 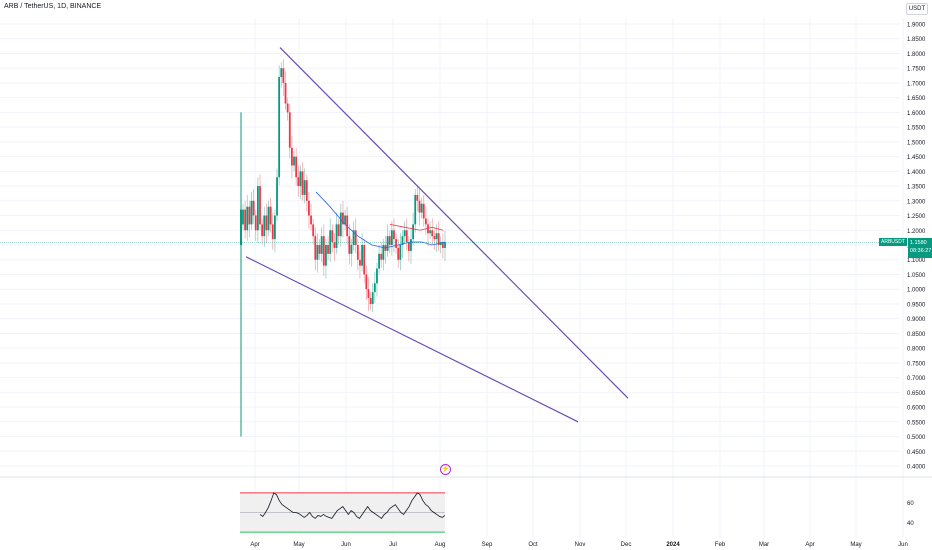 I want to click on time-tick-label: Dec, so click(x=626, y=545).